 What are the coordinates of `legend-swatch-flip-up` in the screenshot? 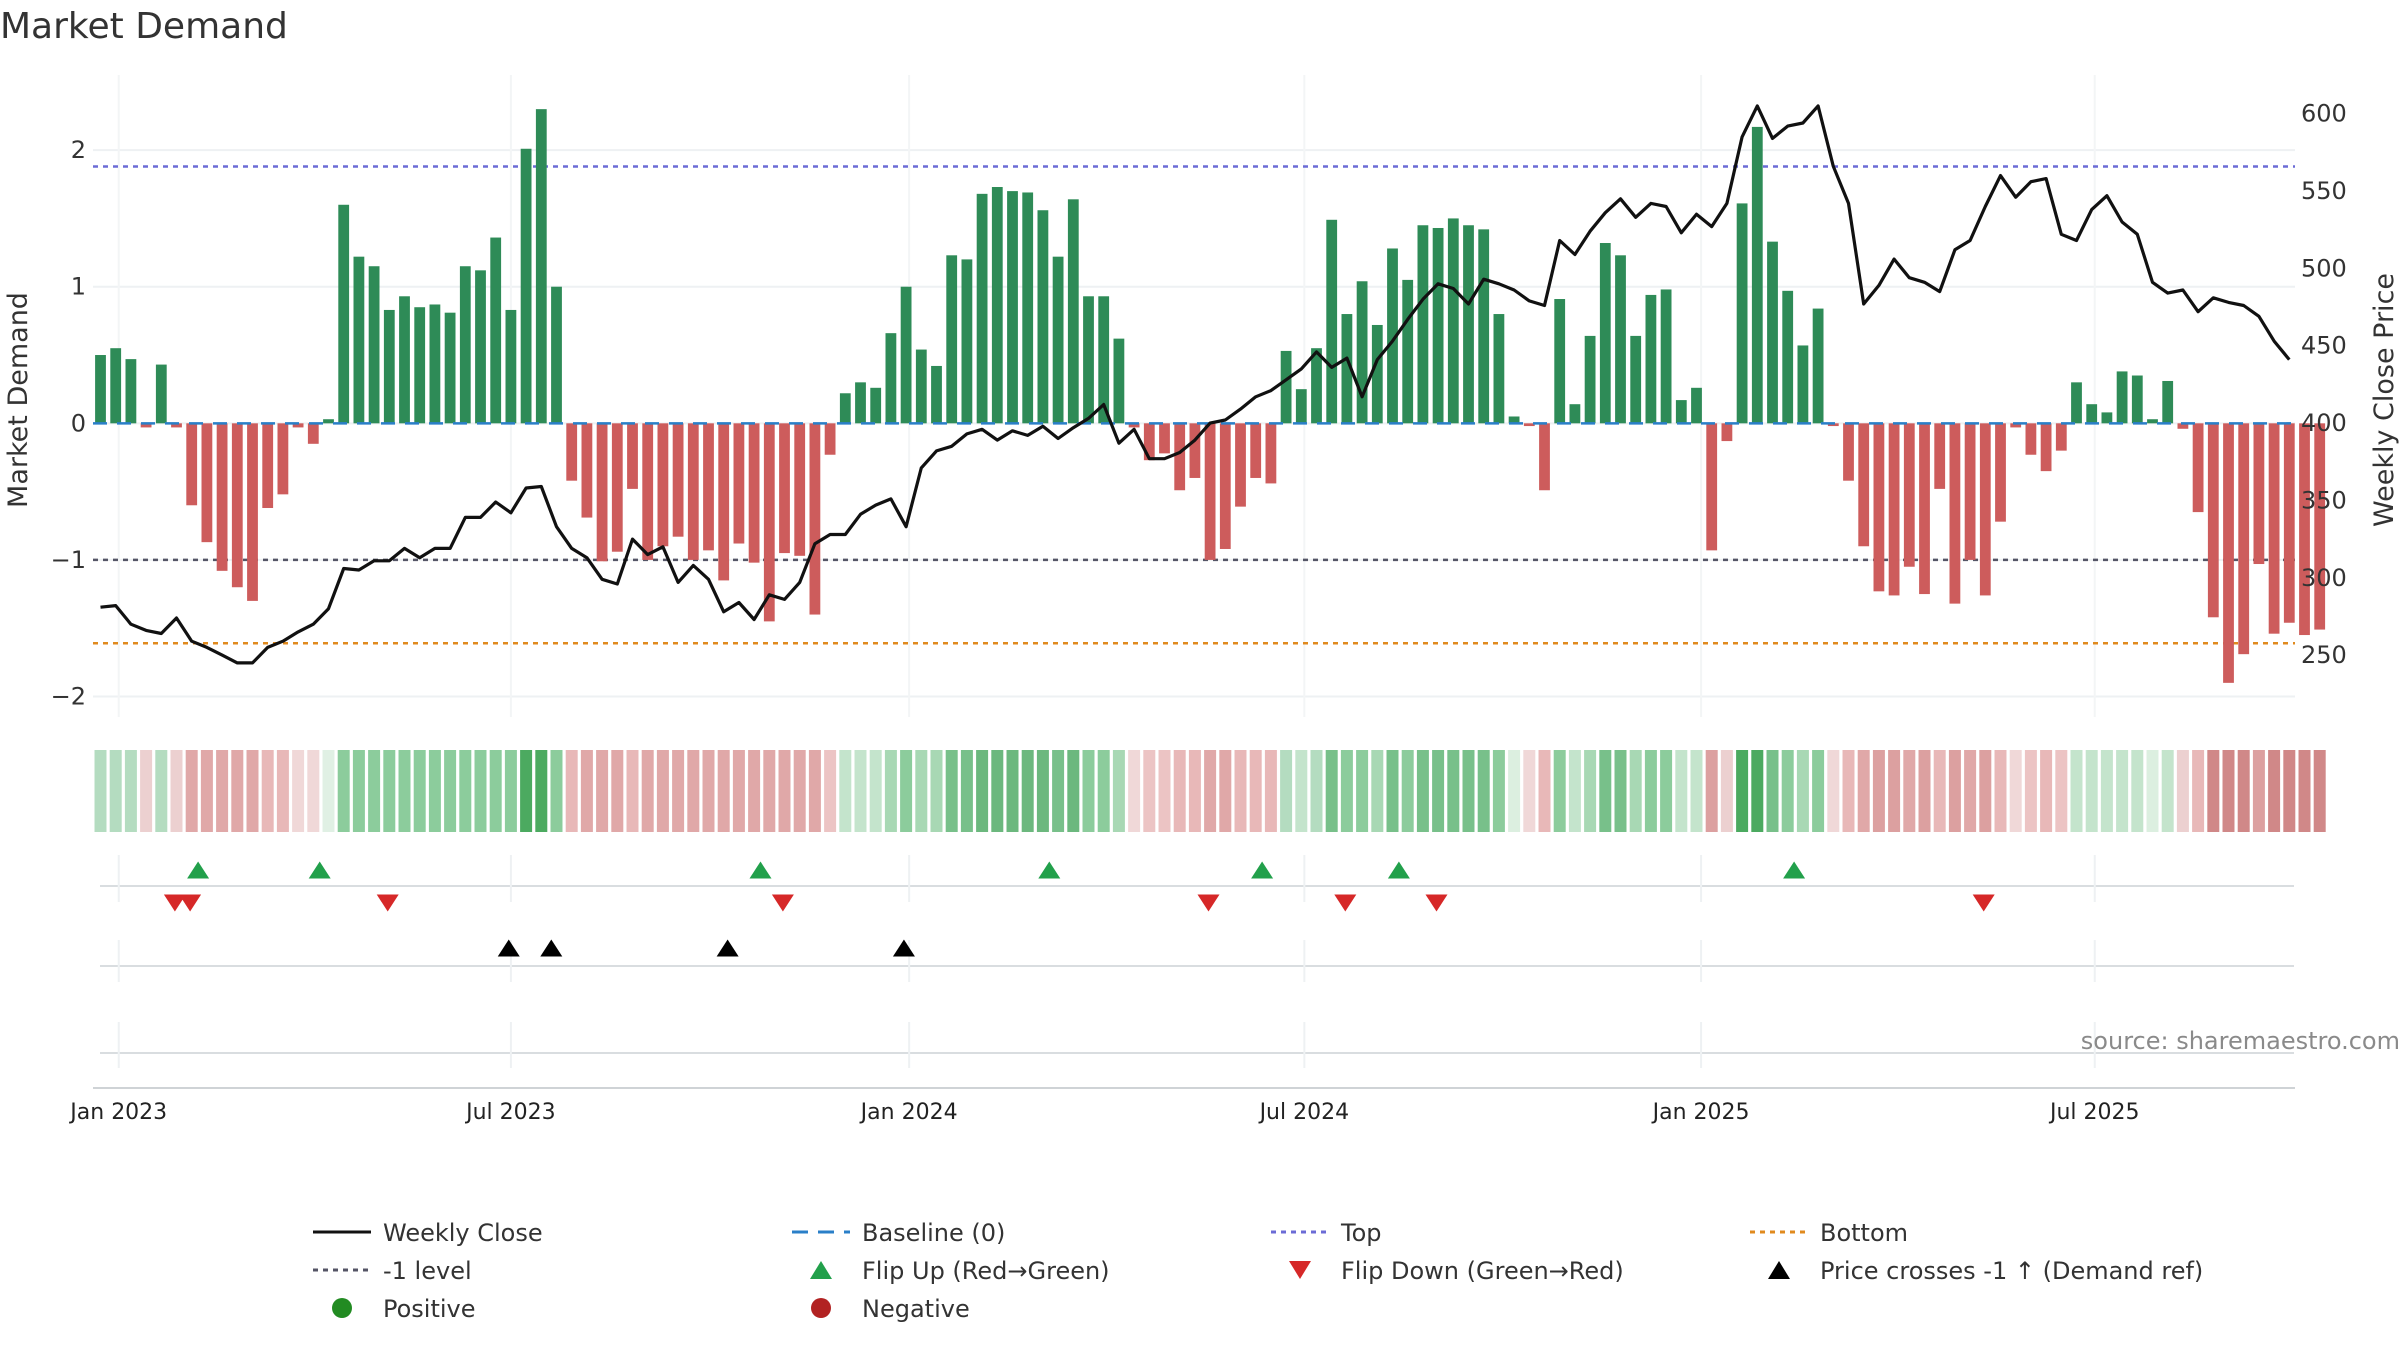 It's located at (821, 1270).